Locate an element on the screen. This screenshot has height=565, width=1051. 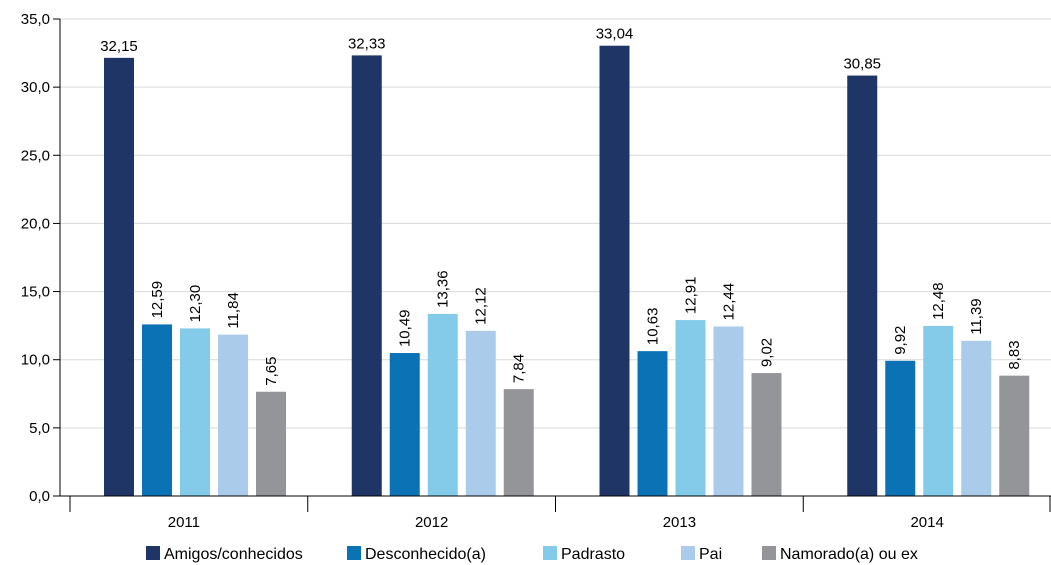
data-label: 32,15 is located at coordinates (119, 46).